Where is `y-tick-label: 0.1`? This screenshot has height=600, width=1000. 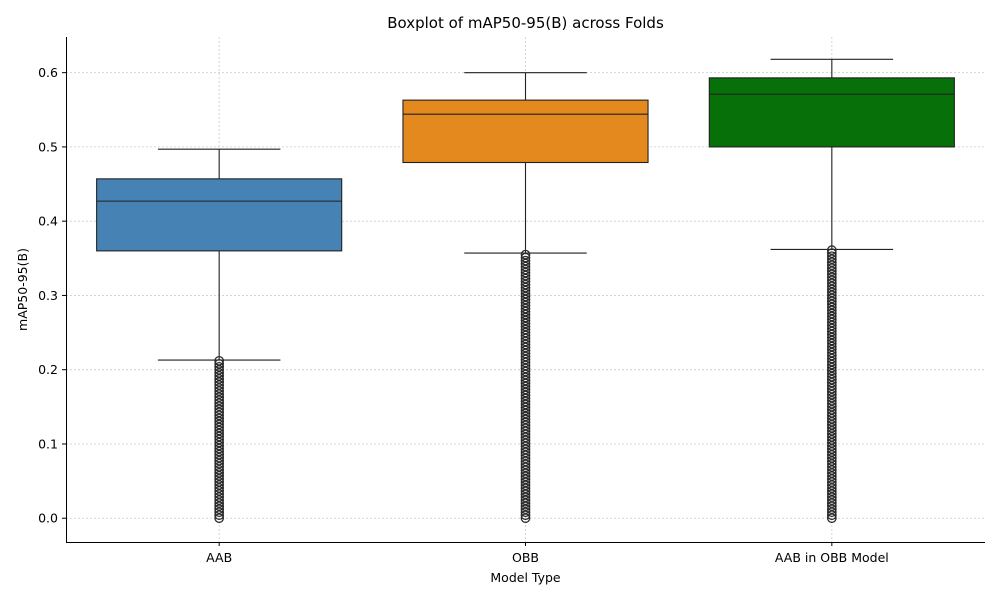 y-tick-label: 0.1 is located at coordinates (48, 443).